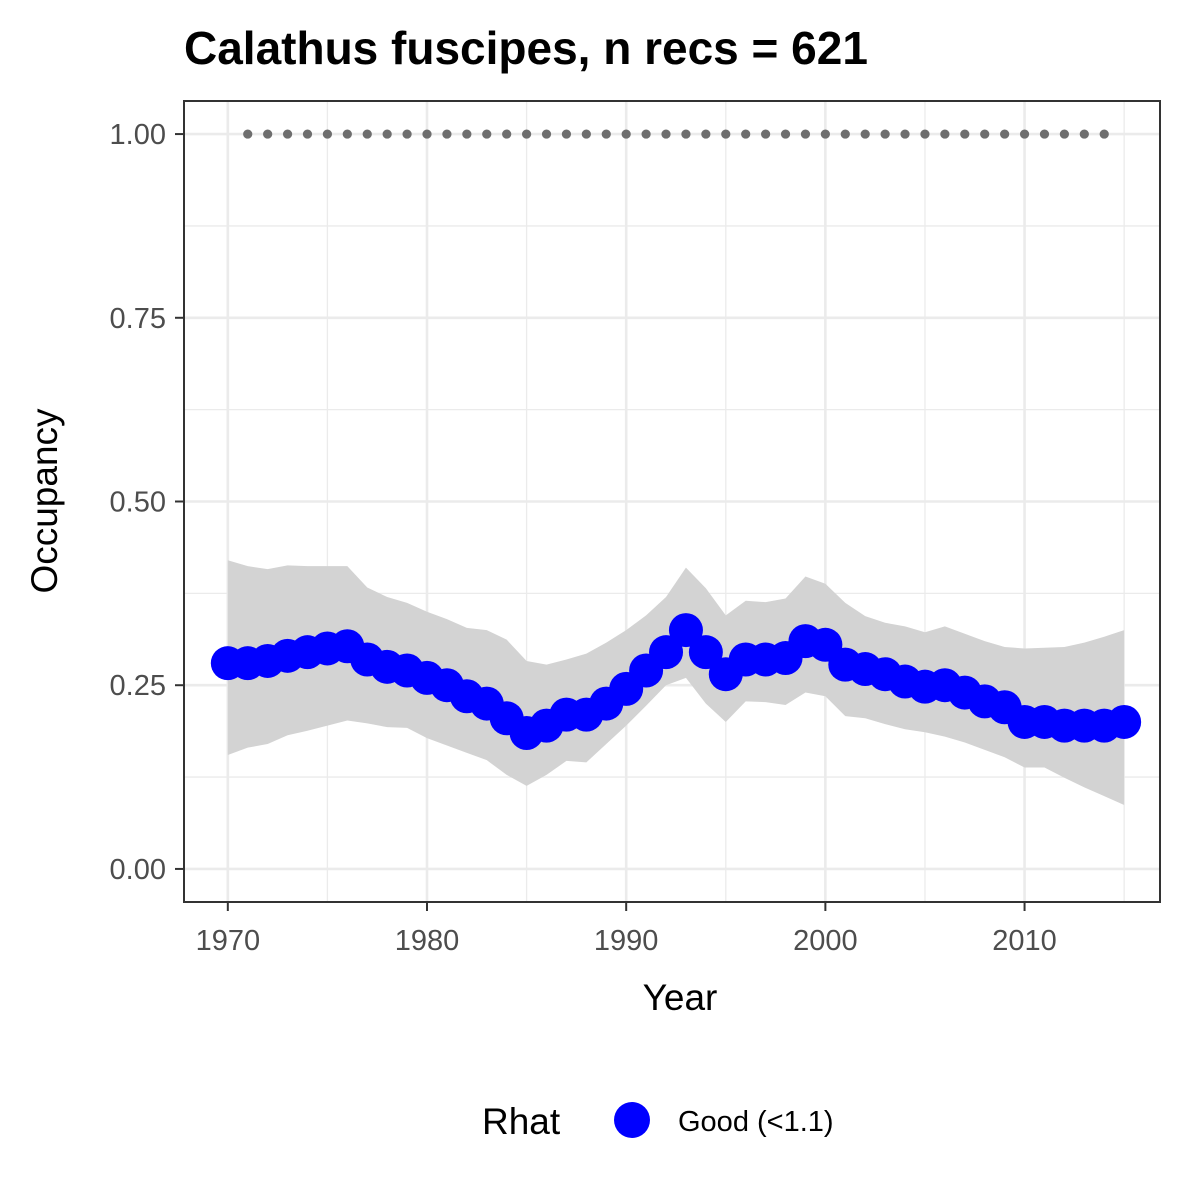  What do you see at coordinates (138, 870) in the screenshot?
I see `y-tick-label: 0.00` at bounding box center [138, 870].